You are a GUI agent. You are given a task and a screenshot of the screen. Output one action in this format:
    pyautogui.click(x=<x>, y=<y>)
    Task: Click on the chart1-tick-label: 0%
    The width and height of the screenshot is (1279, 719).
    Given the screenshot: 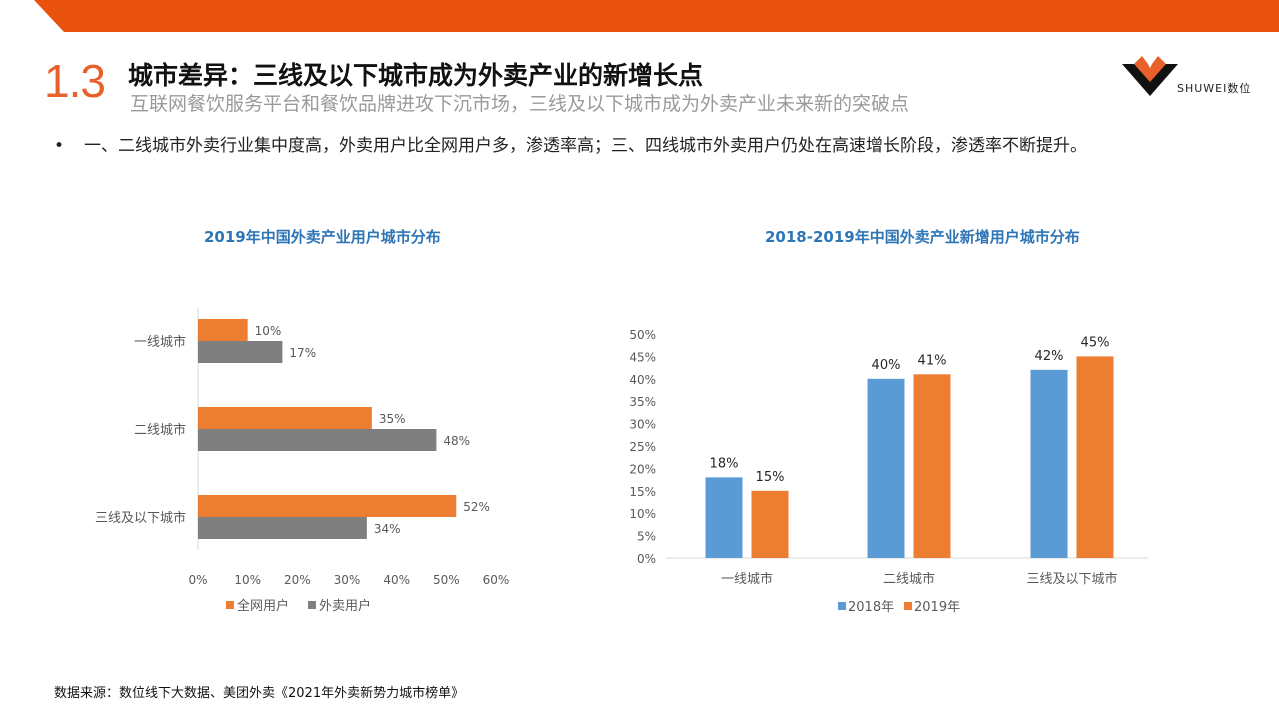 What is the action you would take?
    pyautogui.click(x=197, y=580)
    